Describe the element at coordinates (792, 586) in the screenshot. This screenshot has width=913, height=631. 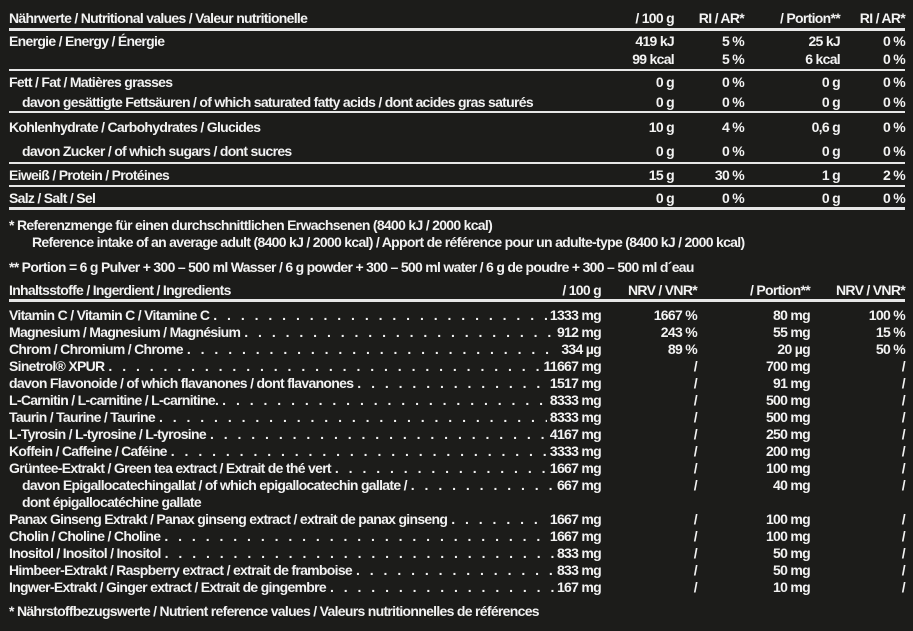
I see `ingredient-portion: 10 mg` at that location.